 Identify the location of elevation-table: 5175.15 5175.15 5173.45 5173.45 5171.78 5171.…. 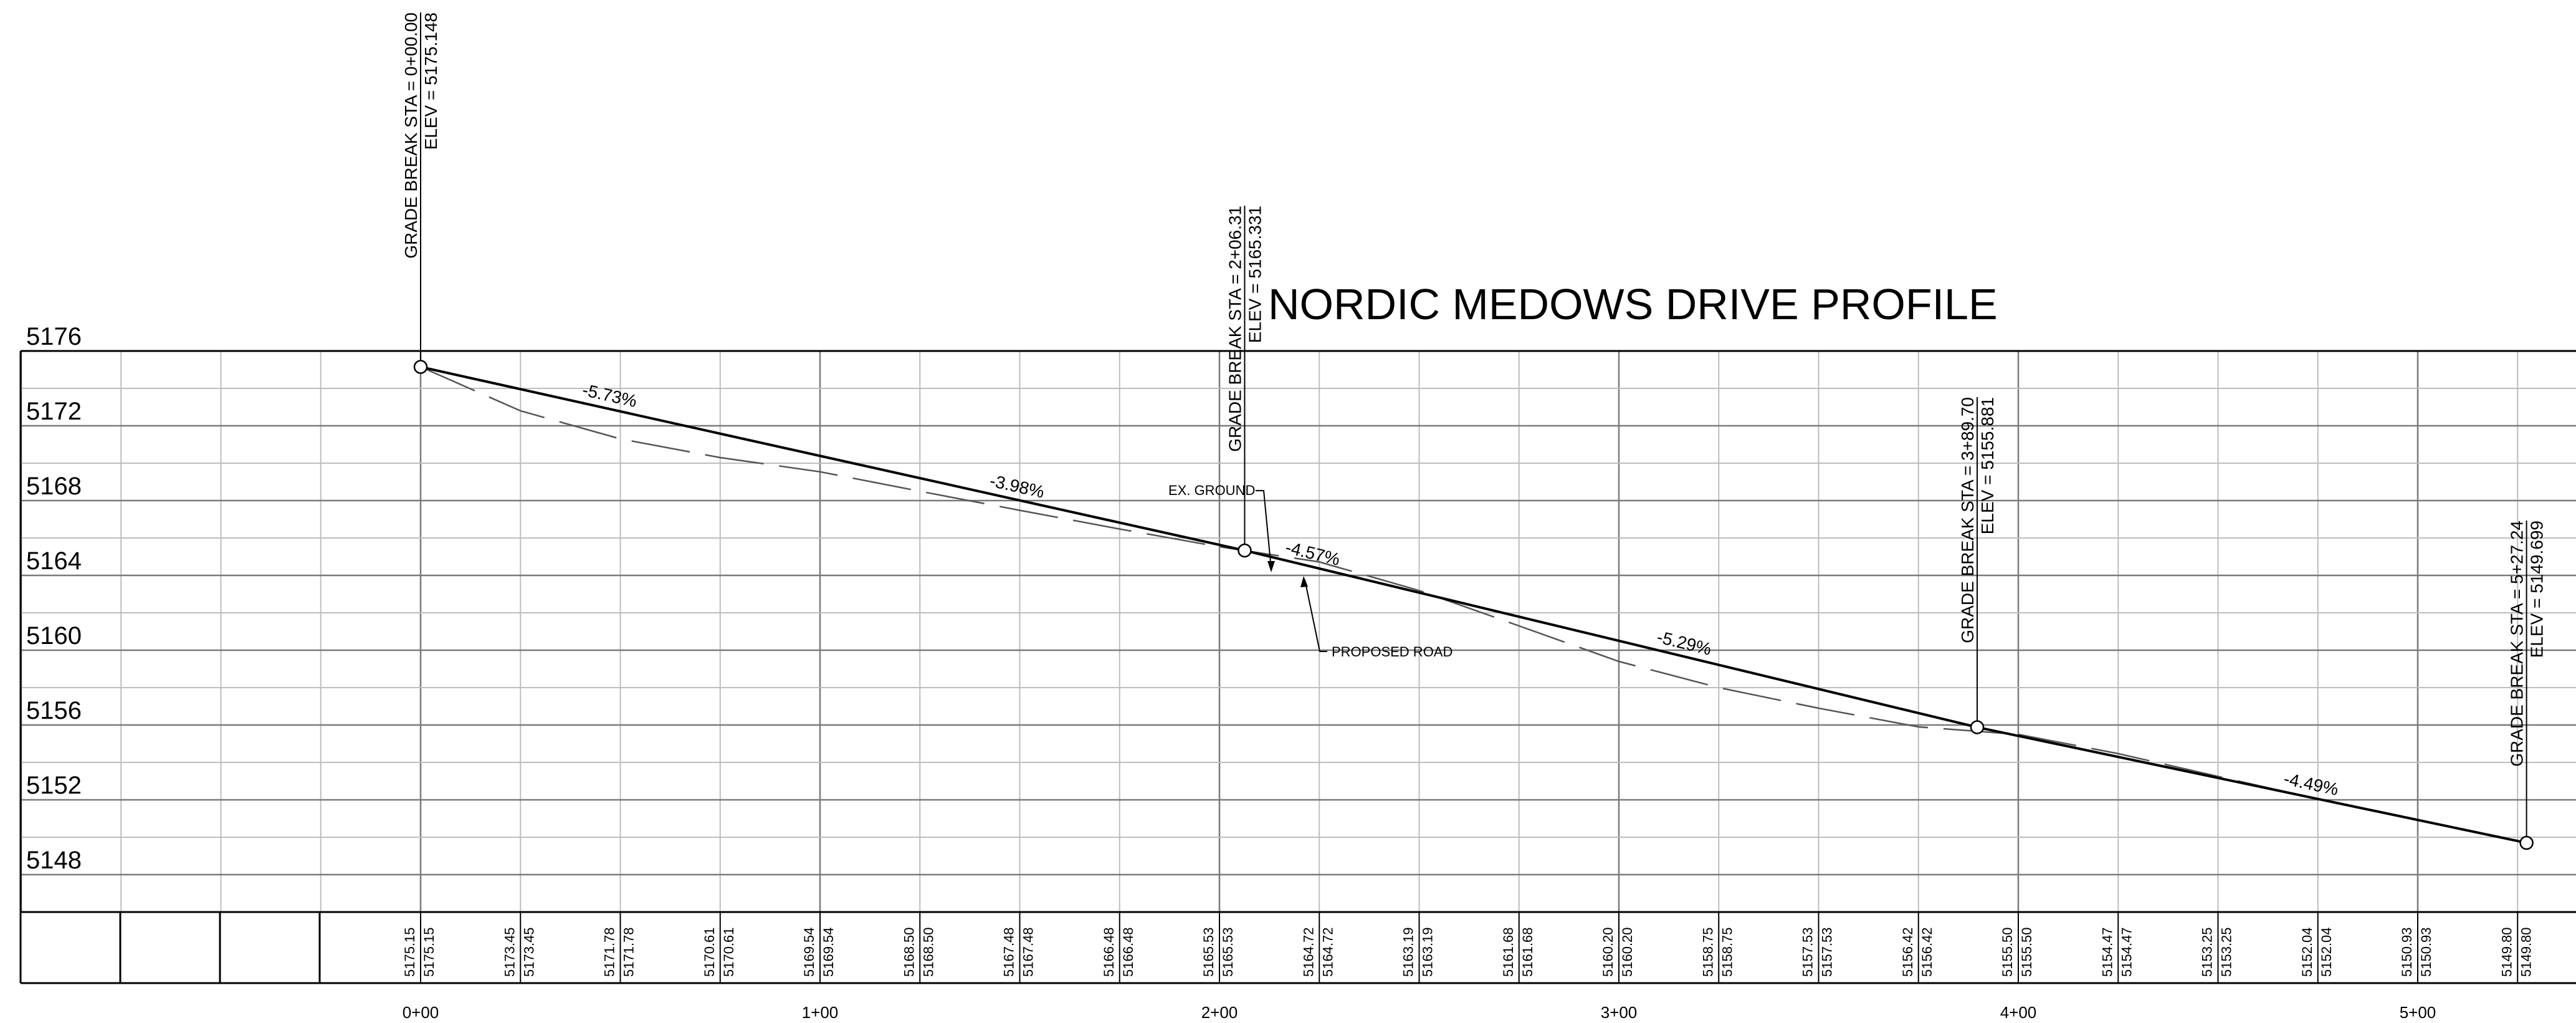
(1326, 947).